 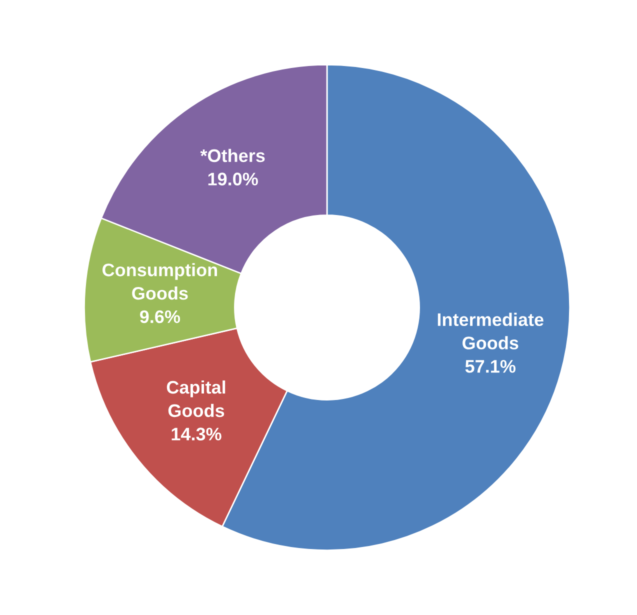 I want to click on slice-label: *Others, so click(x=232, y=155).